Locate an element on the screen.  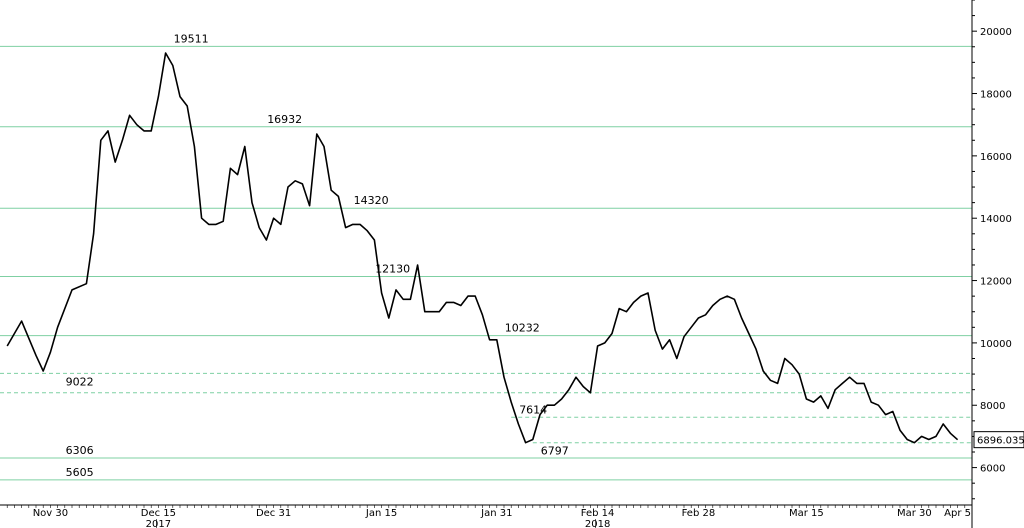
level-label-16932: 16932 is located at coordinates (284, 119).